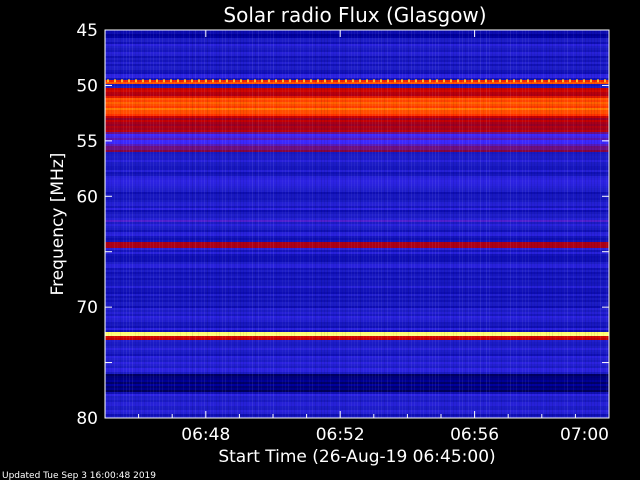 This screenshot has height=480, width=640. What do you see at coordinates (79, 475) in the screenshot?
I see `updated-timestamp: Updated Tue Sep 3 16:00:48 2019` at bounding box center [79, 475].